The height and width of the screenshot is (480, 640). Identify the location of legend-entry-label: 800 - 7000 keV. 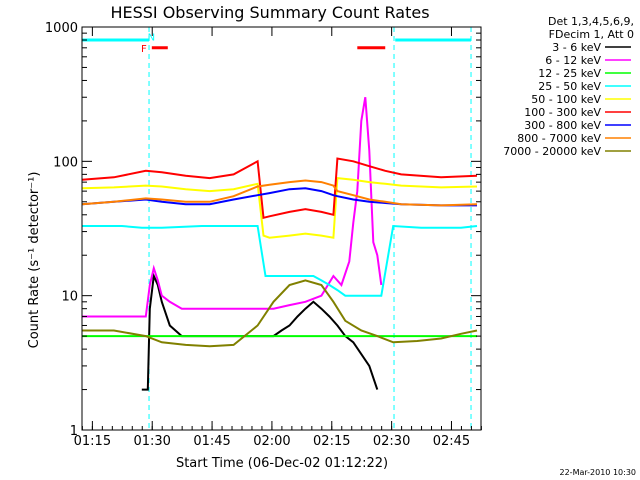
(559, 138).